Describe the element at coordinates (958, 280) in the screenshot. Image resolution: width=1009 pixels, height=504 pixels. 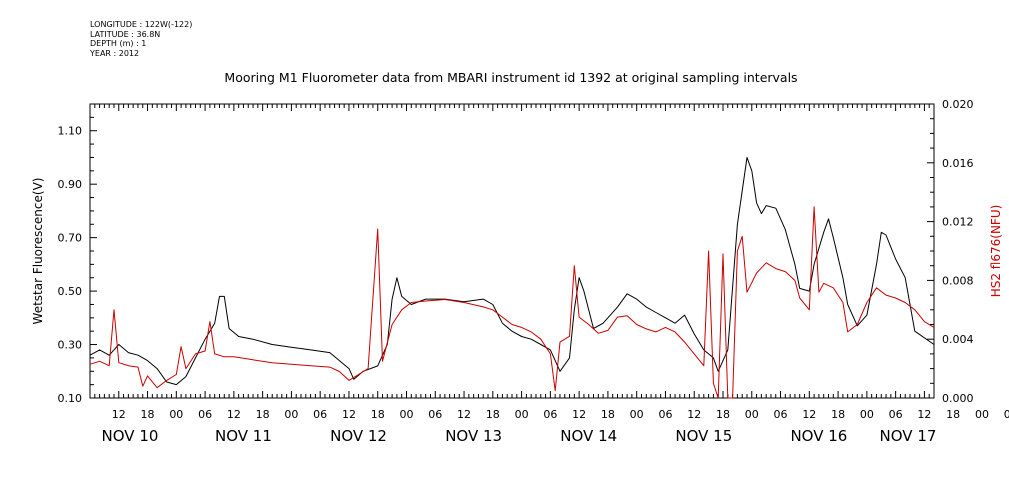
I see `y-right-tick-label: 0.008` at that location.